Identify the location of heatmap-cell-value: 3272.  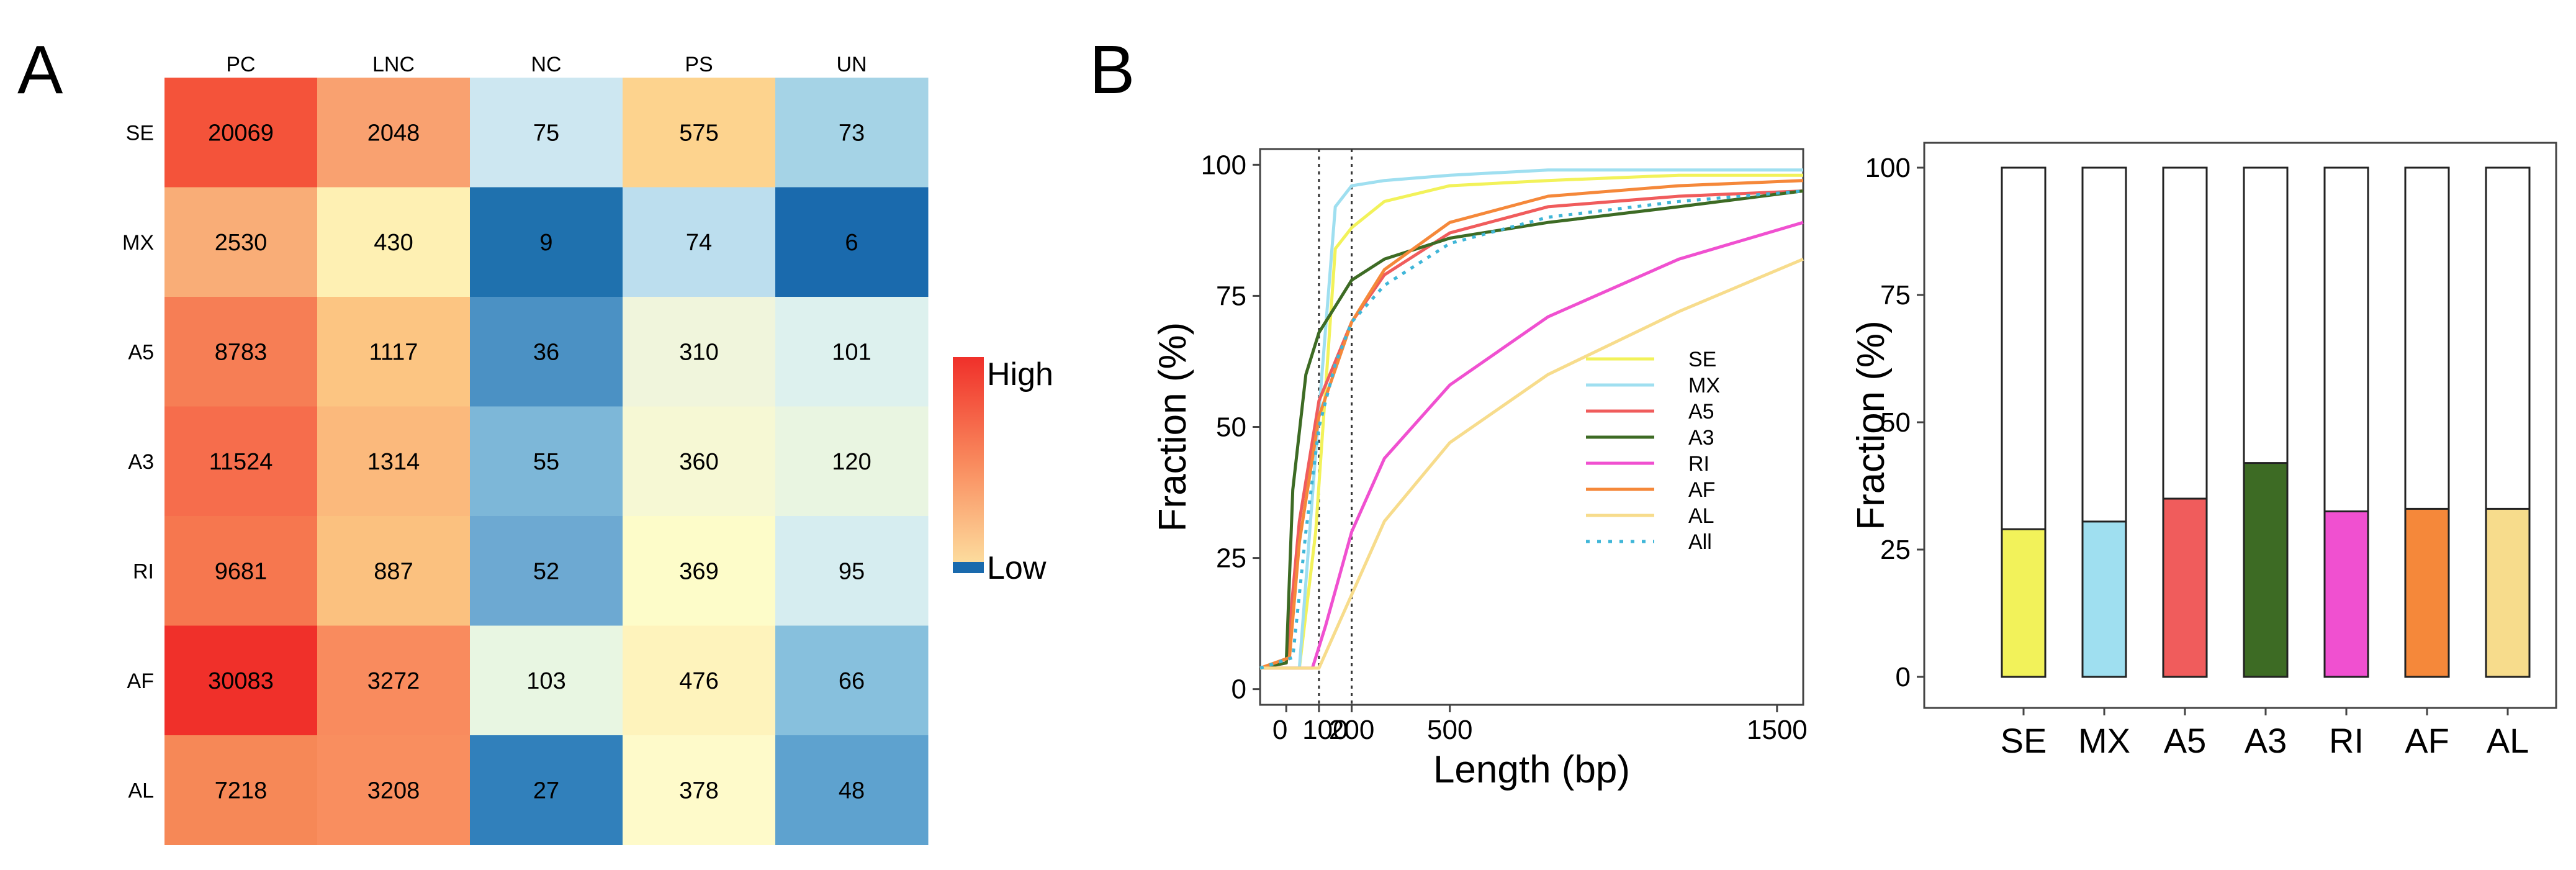
(393, 681).